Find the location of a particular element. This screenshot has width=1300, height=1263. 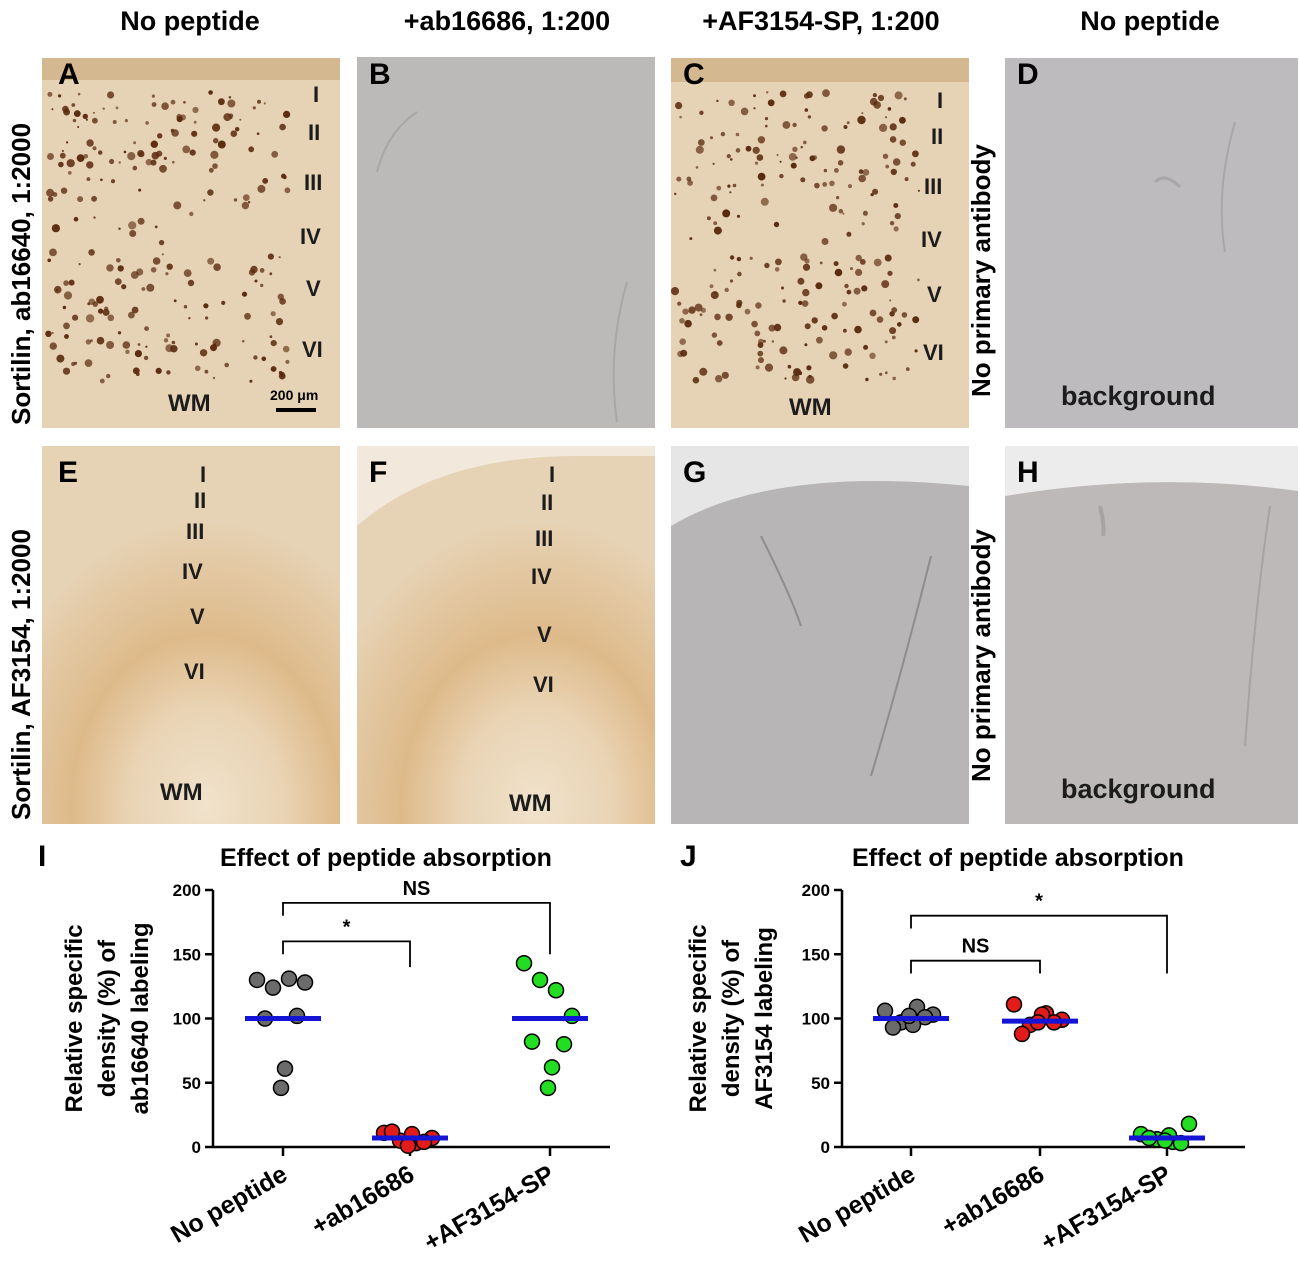

layer-label: IV is located at coordinates (541, 576).